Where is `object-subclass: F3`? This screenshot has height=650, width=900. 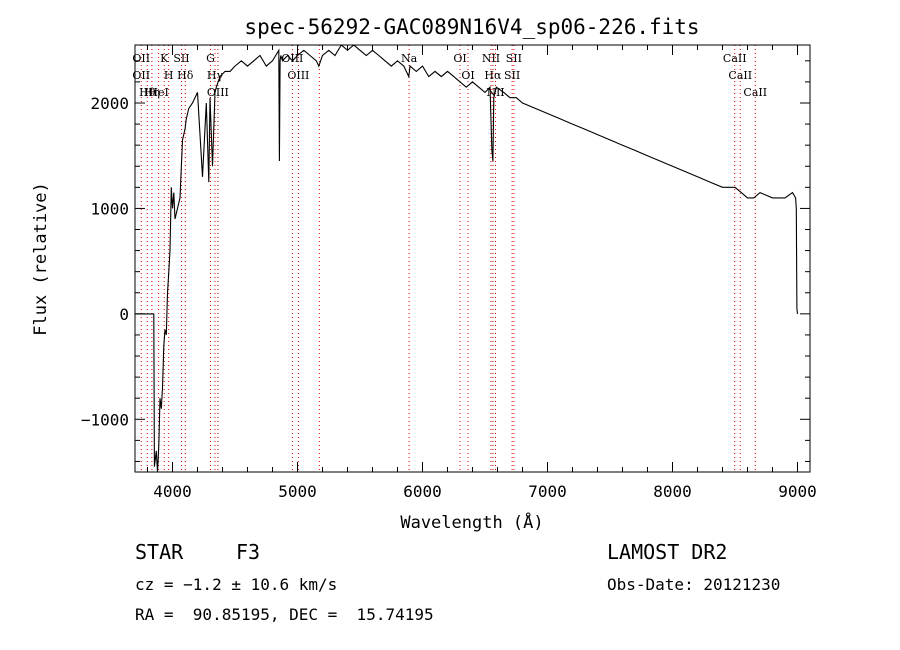 object-subclass: F3 is located at coordinates (248, 552).